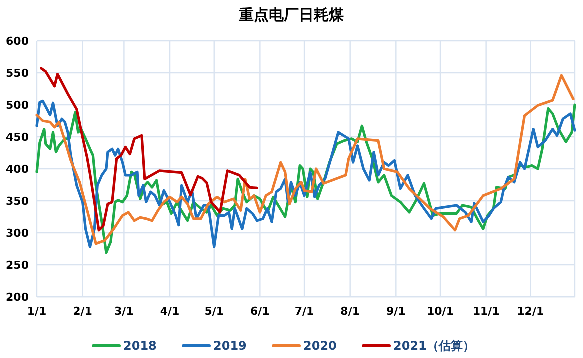 The width and height of the screenshot is (583, 358). Describe the element at coordinates (396, 311) in the screenshot. I see `x-tick-label: 9/1` at that location.